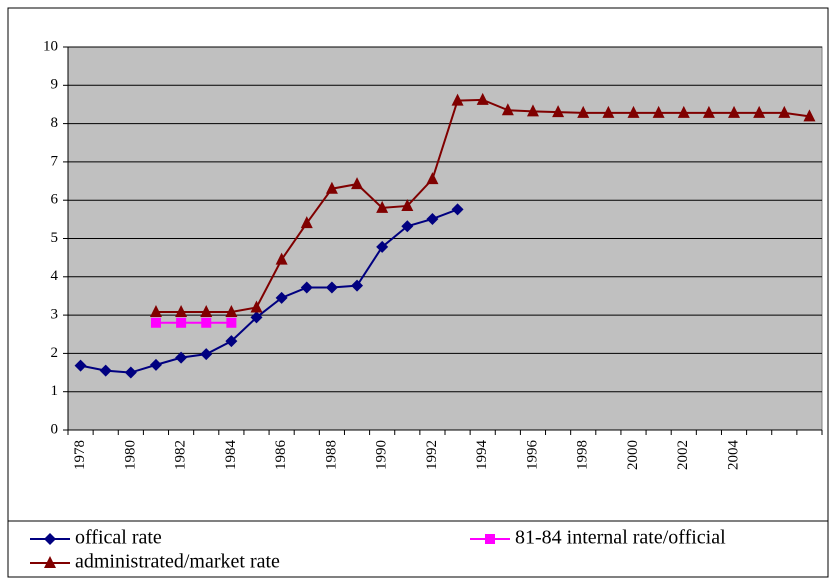 This screenshot has width=829, height=578. What do you see at coordinates (55, 161) in the screenshot?
I see `y-tick-label: 7` at bounding box center [55, 161].